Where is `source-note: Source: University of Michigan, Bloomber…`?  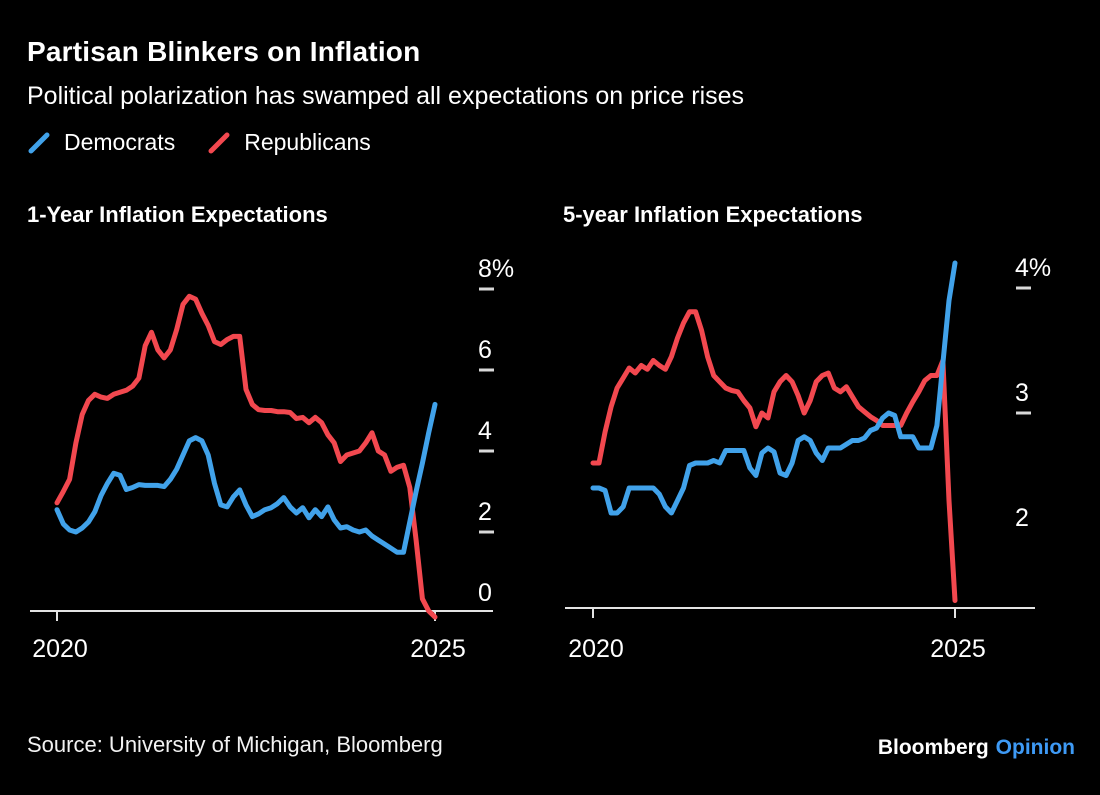
source-note: Source: University of Michigan, Bloomber… is located at coordinates (235, 744).